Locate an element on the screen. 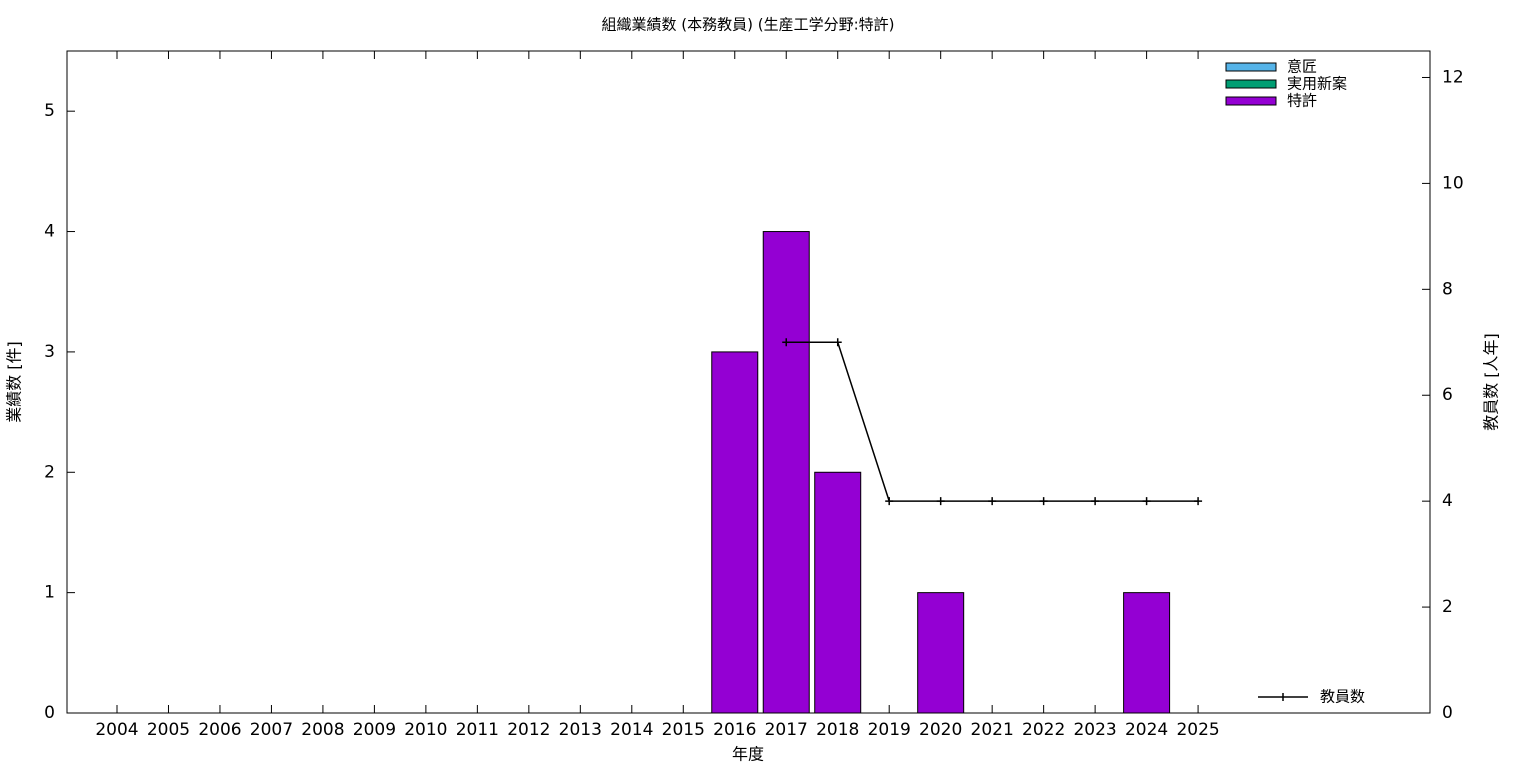 The image size is (1536, 772). y-tick-label: 0 is located at coordinates (49, 713).